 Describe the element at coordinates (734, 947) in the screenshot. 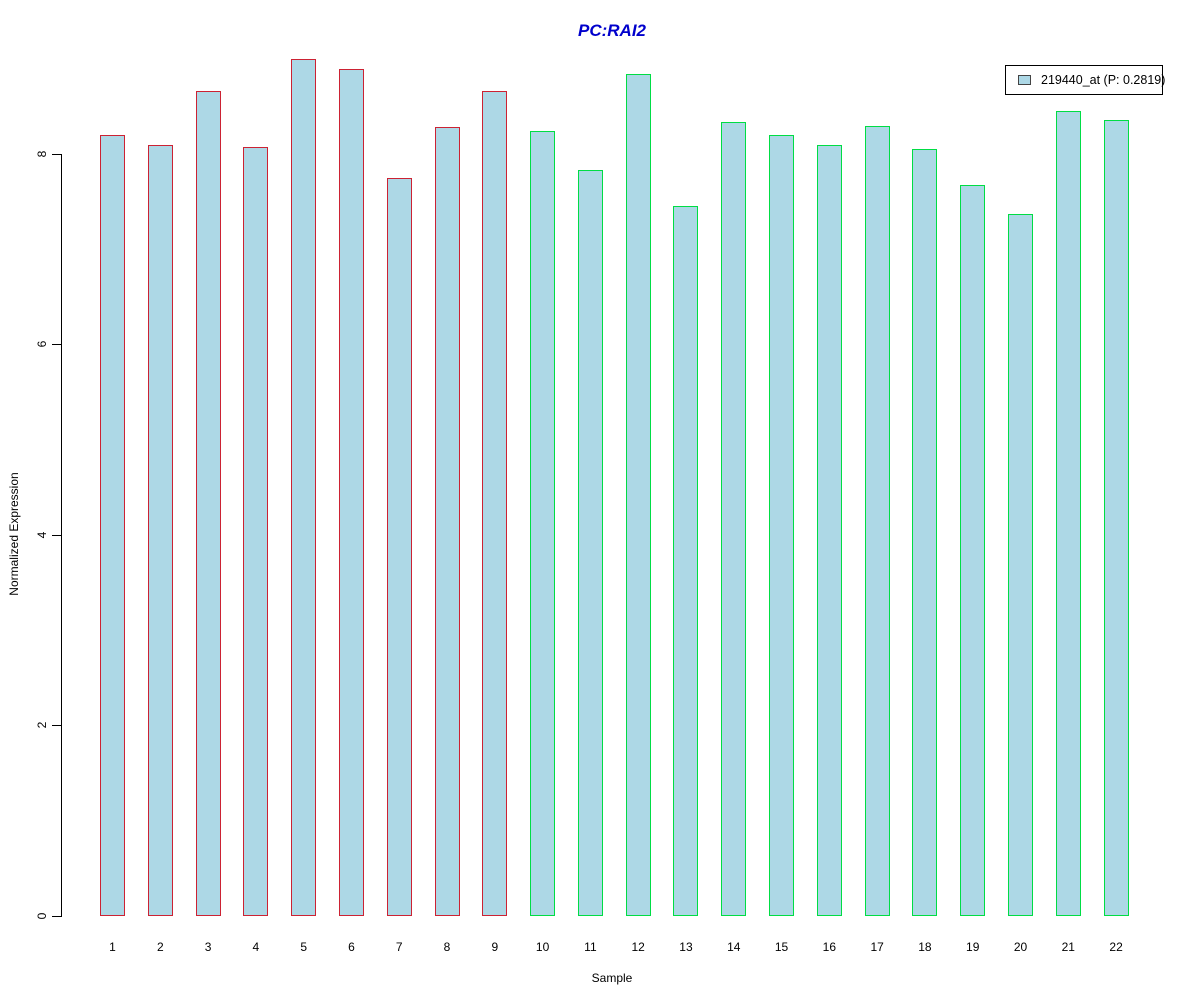

I see `x-category-label: 14` at that location.